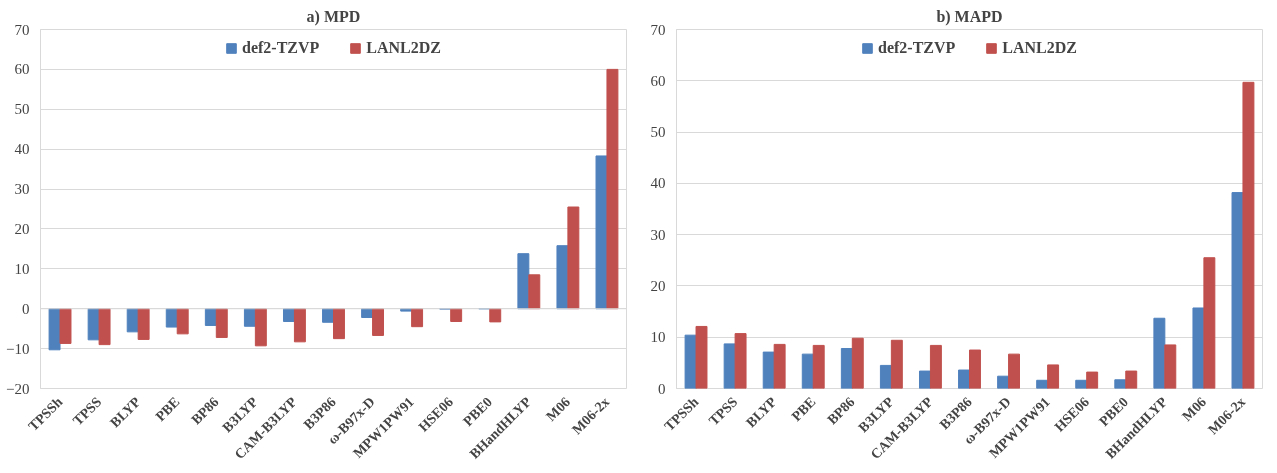 The image size is (1277, 473). What do you see at coordinates (18, 388) in the screenshot?
I see `y-tick-label: −20` at bounding box center [18, 388].